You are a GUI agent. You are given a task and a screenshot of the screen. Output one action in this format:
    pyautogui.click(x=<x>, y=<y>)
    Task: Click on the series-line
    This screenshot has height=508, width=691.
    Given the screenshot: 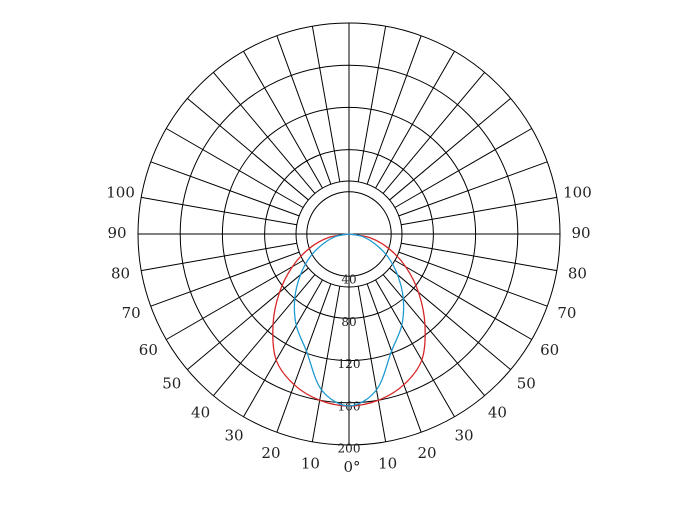 What is the action you would take?
    pyautogui.click(x=349, y=320)
    